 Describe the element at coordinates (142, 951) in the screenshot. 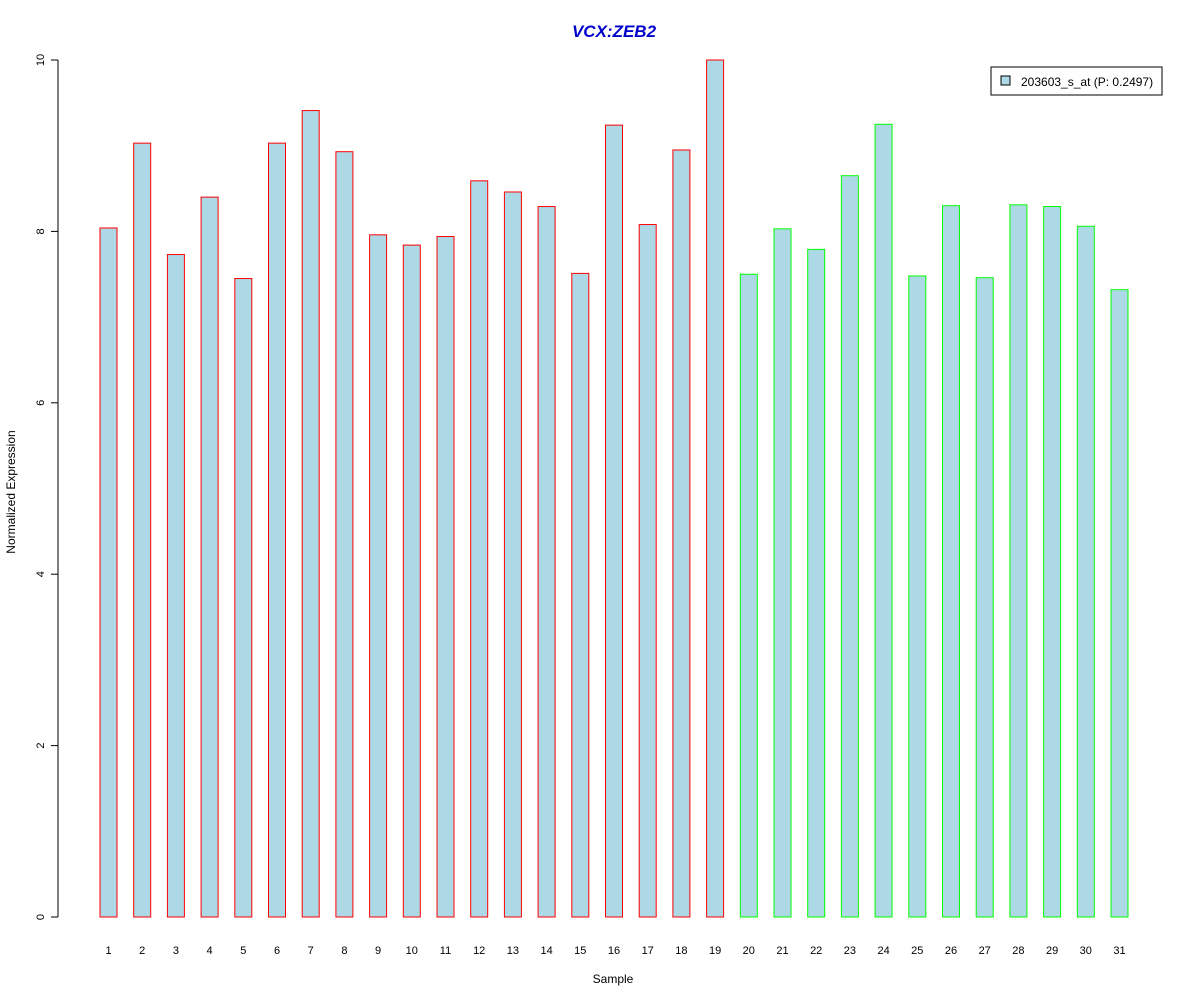

I see `x-tick-label: 2` at that location.